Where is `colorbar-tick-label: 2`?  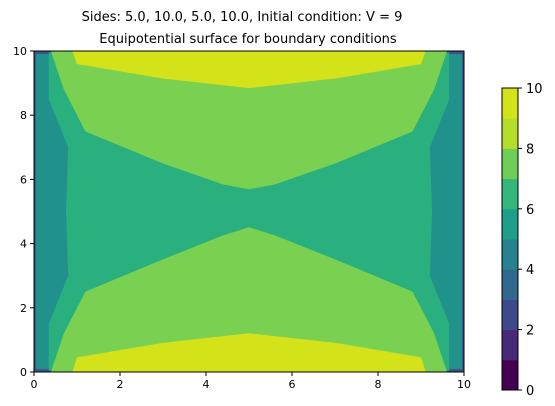
colorbar-tick-label: 2 is located at coordinates (530, 331).